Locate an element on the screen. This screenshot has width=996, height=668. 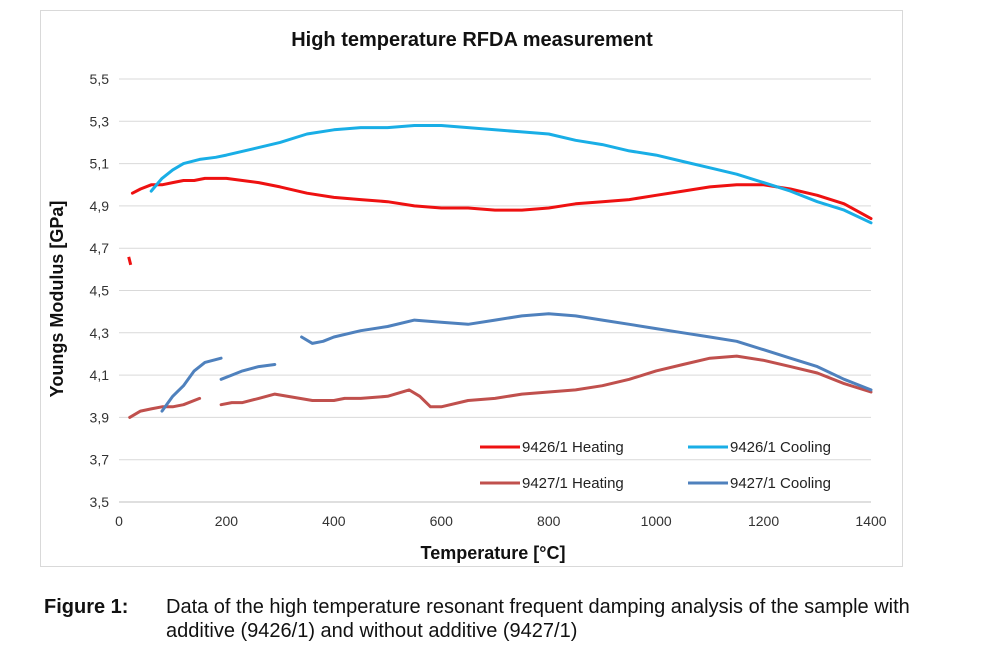
y-tick-label: 3,9 is located at coordinates (100, 417).